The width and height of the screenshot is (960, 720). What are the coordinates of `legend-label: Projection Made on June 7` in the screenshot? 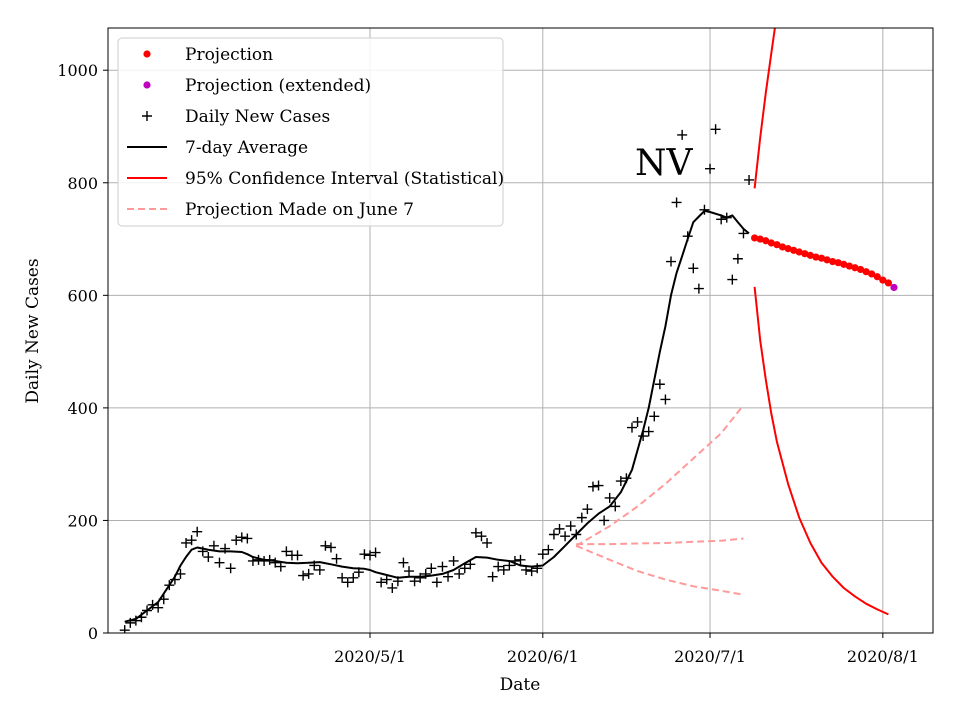 It's located at (299, 210).